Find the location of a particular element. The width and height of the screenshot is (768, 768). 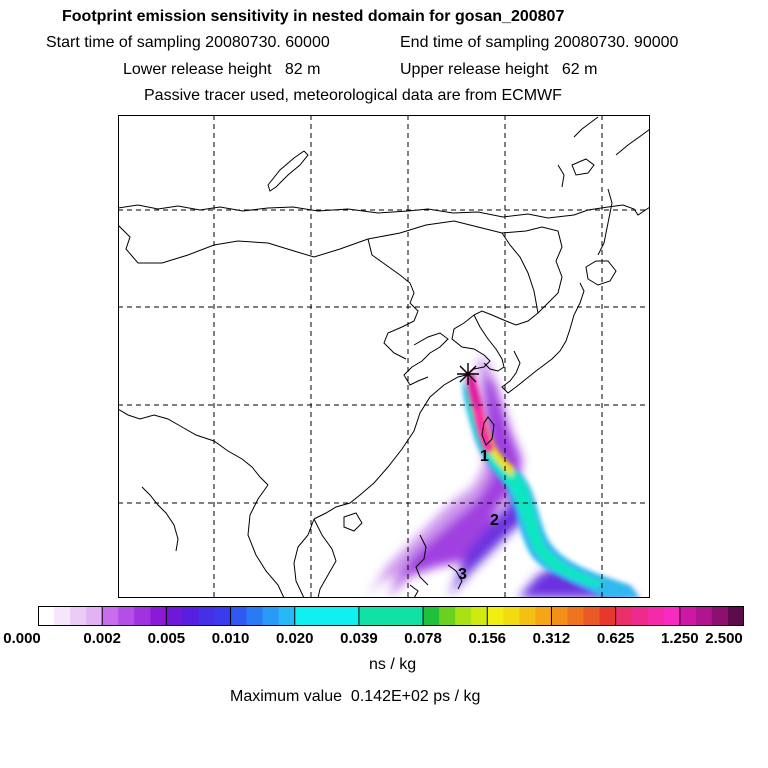

colorbar-tick-label: 0.625 is located at coordinates (615, 638).